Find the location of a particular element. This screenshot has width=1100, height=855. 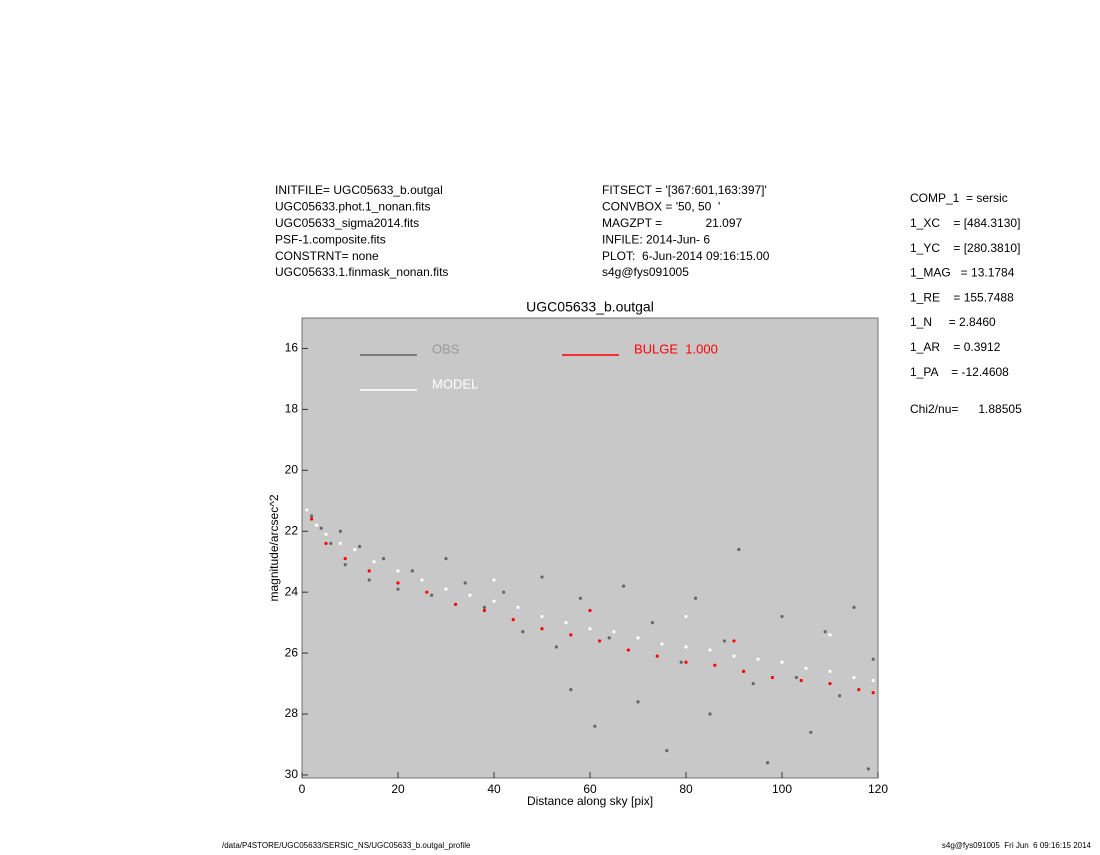

x-axis-label: Distance along sky [pix] is located at coordinates (590, 801).